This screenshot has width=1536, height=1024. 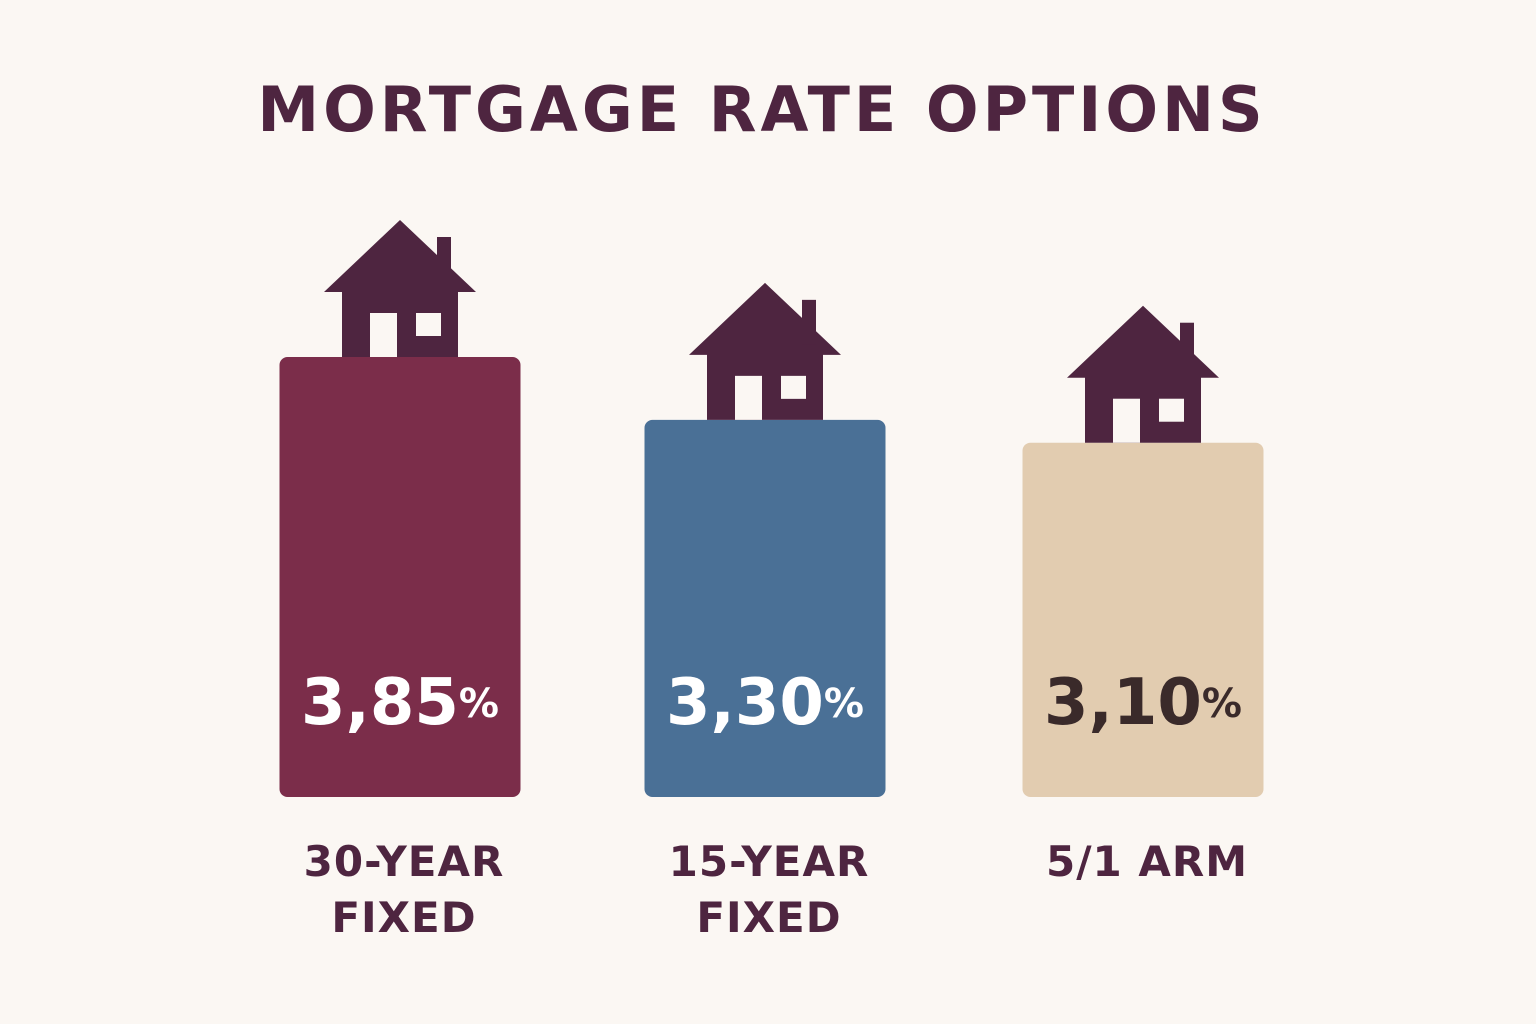 I want to click on category-label: 5/1 ARM, so click(x=1147, y=861).